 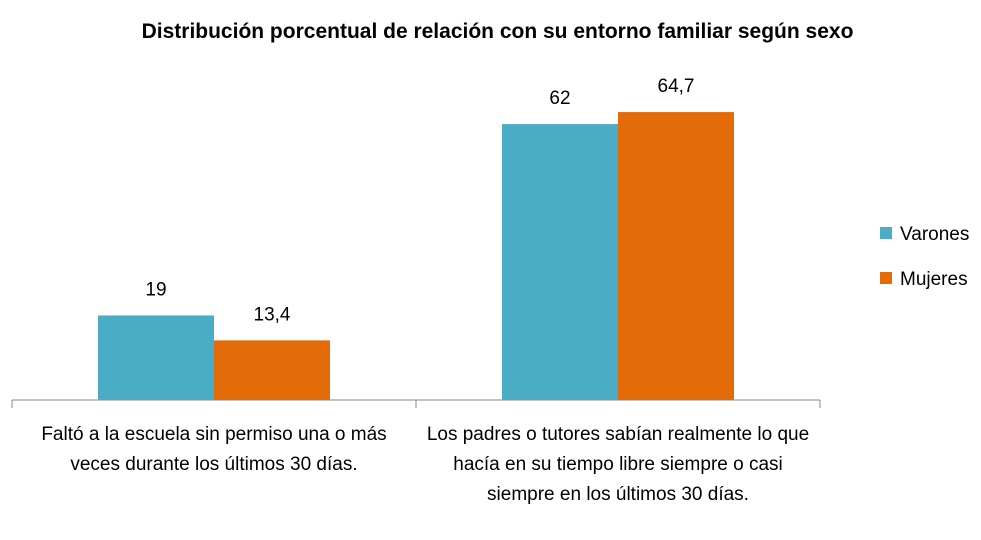 What do you see at coordinates (934, 234) in the screenshot?
I see `legend-label: Varones` at bounding box center [934, 234].